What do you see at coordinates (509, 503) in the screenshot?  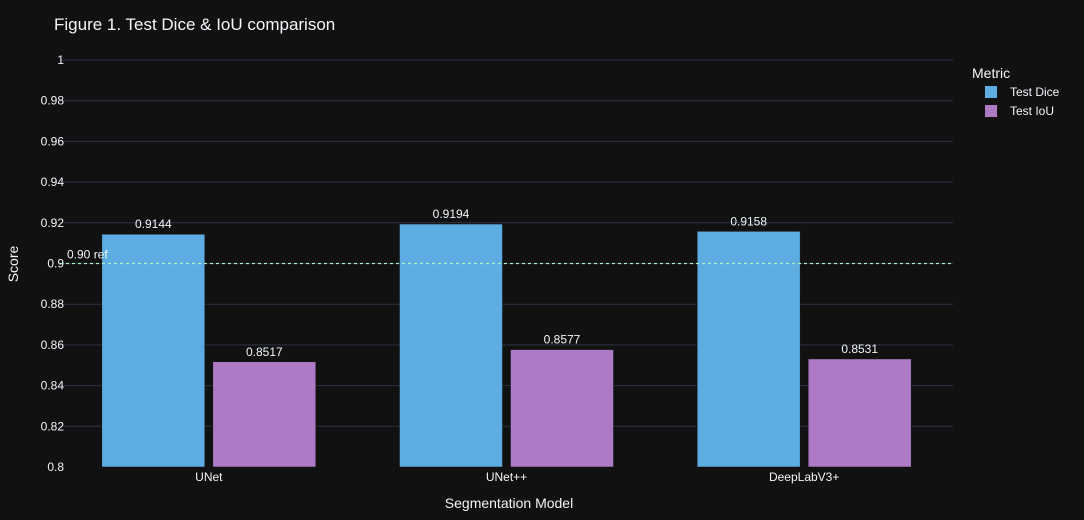 I see `x-axis-label: Segmentation Model` at bounding box center [509, 503].